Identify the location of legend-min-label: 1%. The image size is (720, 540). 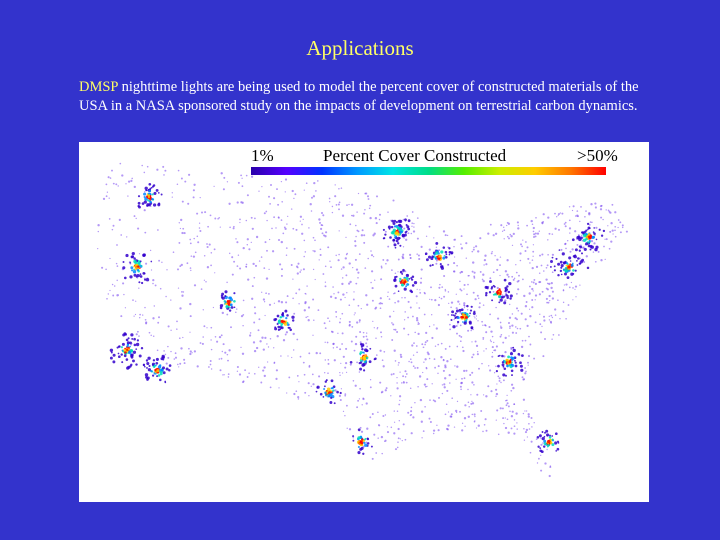
(262, 155).